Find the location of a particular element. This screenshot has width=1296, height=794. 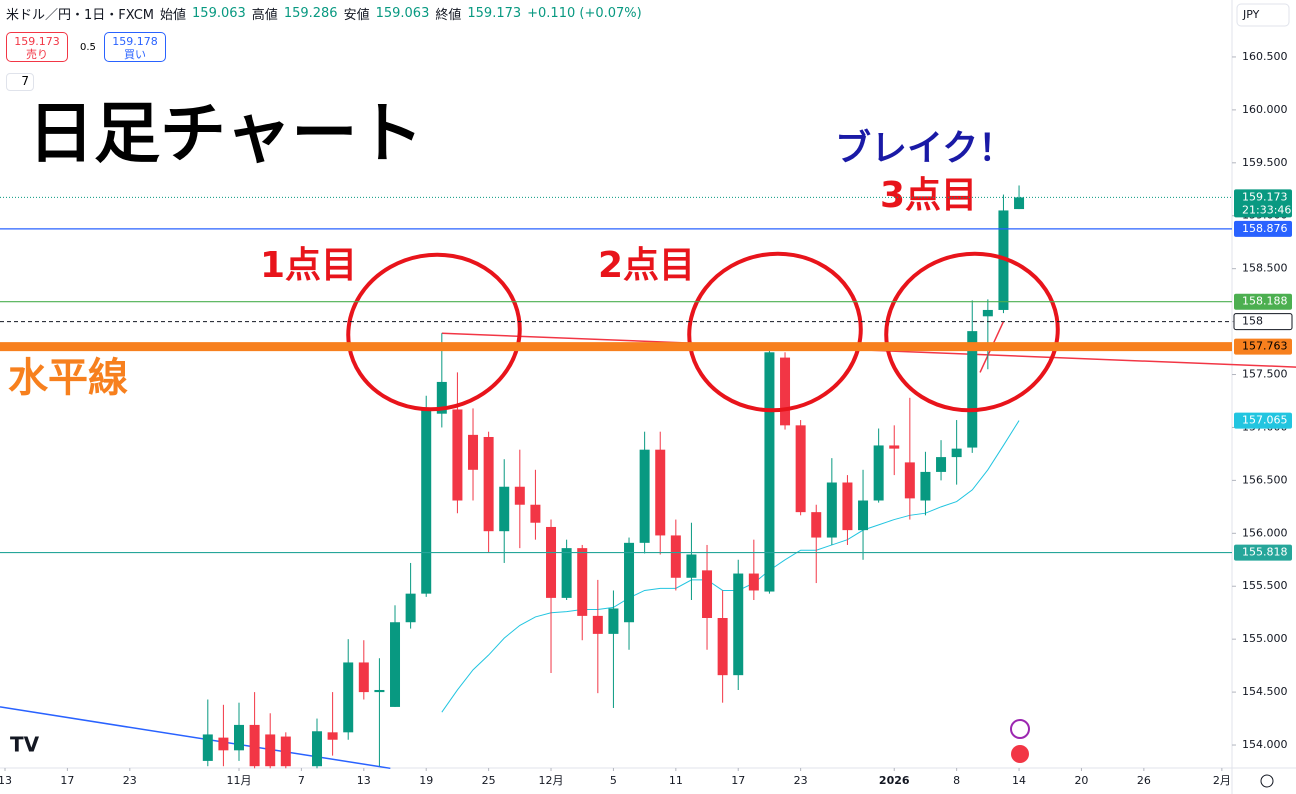

label: 安値 is located at coordinates (356, 15).